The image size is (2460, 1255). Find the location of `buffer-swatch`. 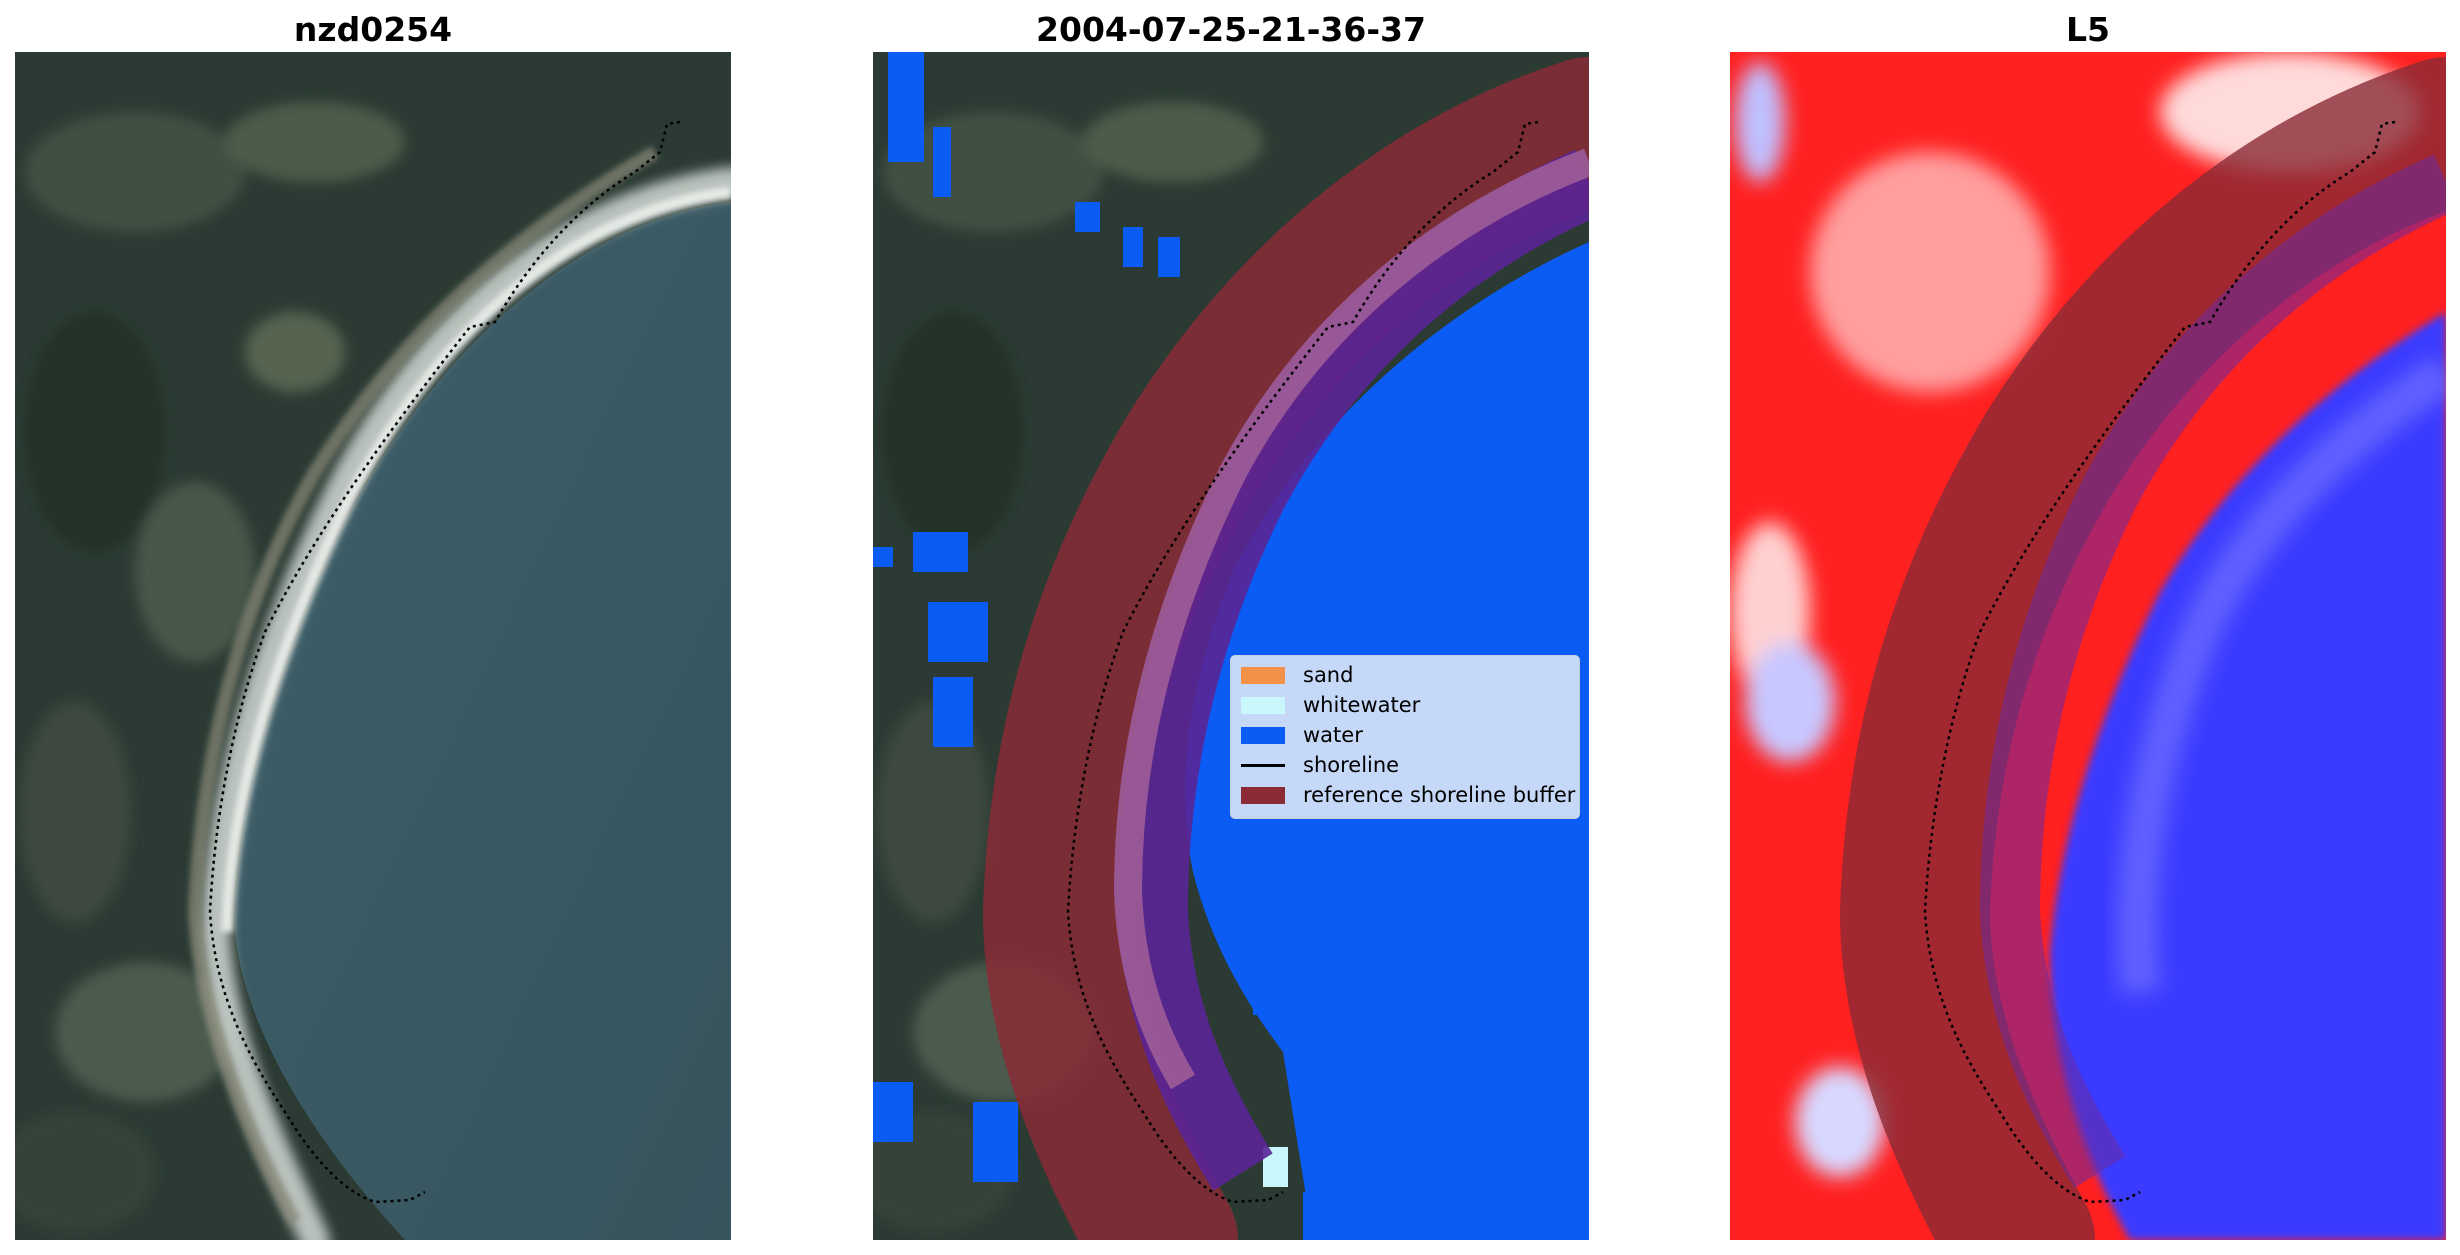

buffer-swatch is located at coordinates (1263, 795).